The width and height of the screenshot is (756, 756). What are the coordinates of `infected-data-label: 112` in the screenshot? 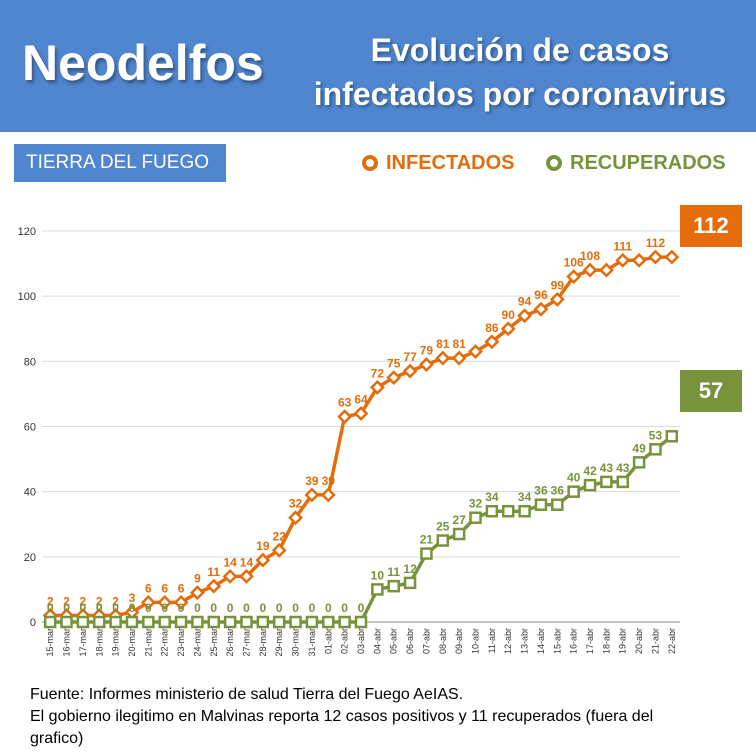 It's located at (656, 243).